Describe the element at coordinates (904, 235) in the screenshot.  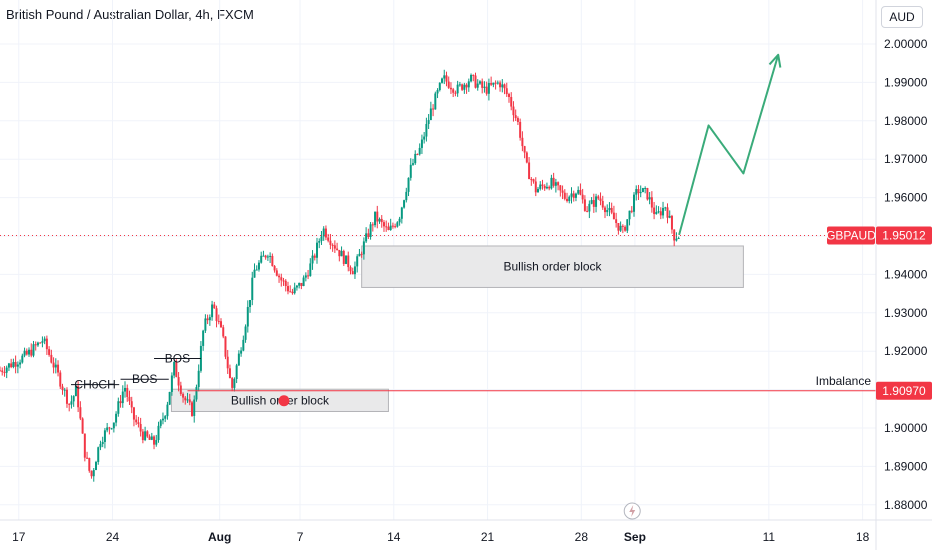
I see `price-tag-bg` at that location.